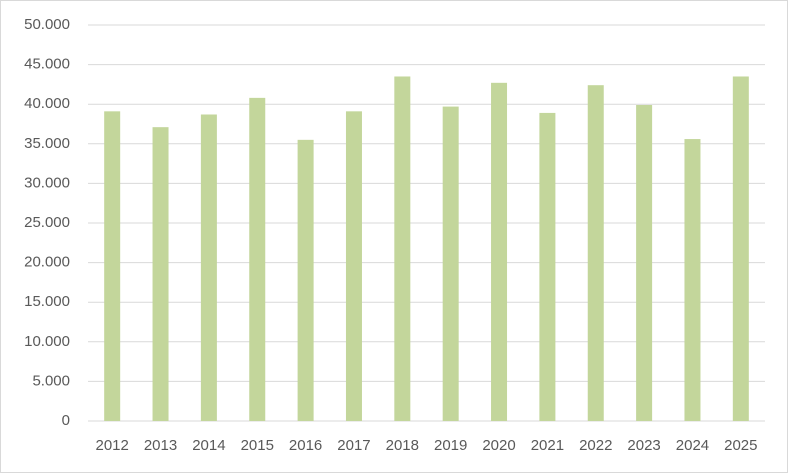 This screenshot has width=788, height=473. Describe the element at coordinates (47, 103) in the screenshot. I see `y-tick-label: 40.000` at that location.